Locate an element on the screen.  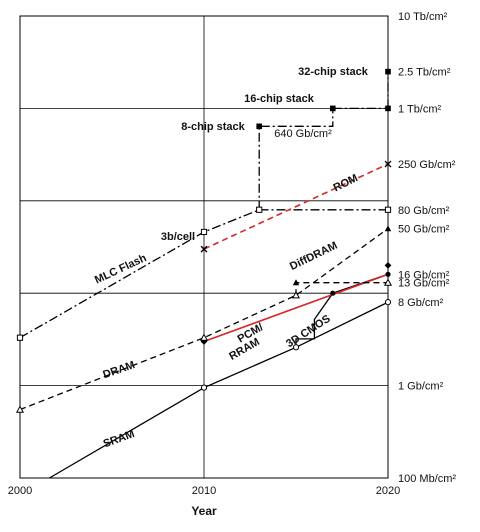
x-tick-label: 2000 is located at coordinates (20, 491).